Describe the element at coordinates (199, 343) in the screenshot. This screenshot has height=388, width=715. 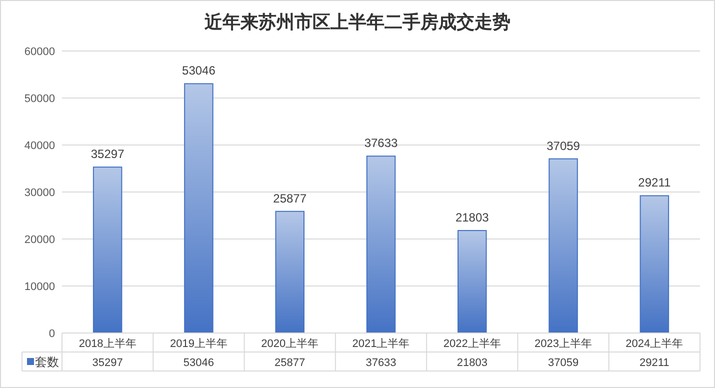
I see `x-tick-label: 2019上半年` at that location.